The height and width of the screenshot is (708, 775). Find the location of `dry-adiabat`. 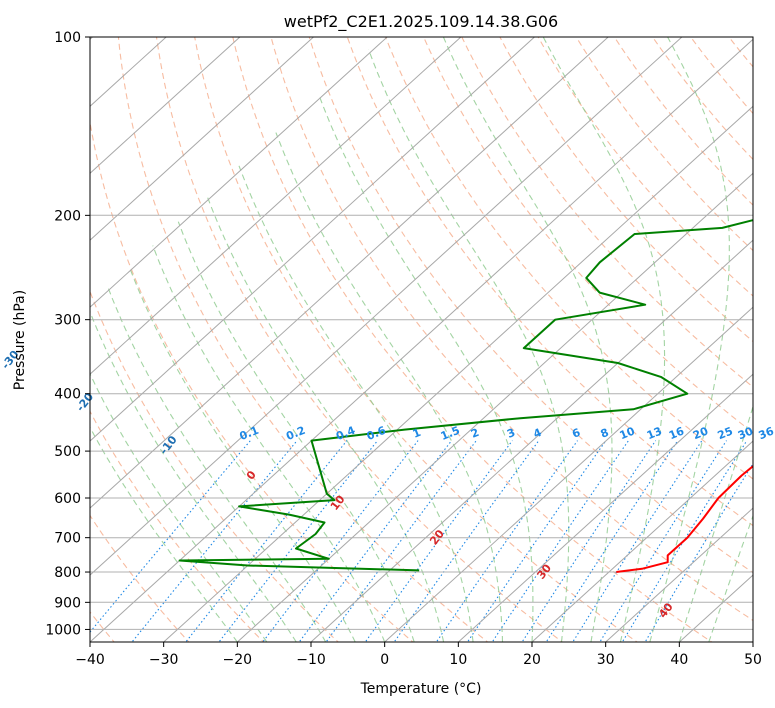

dry-adiabat is located at coordinates (177, 526).